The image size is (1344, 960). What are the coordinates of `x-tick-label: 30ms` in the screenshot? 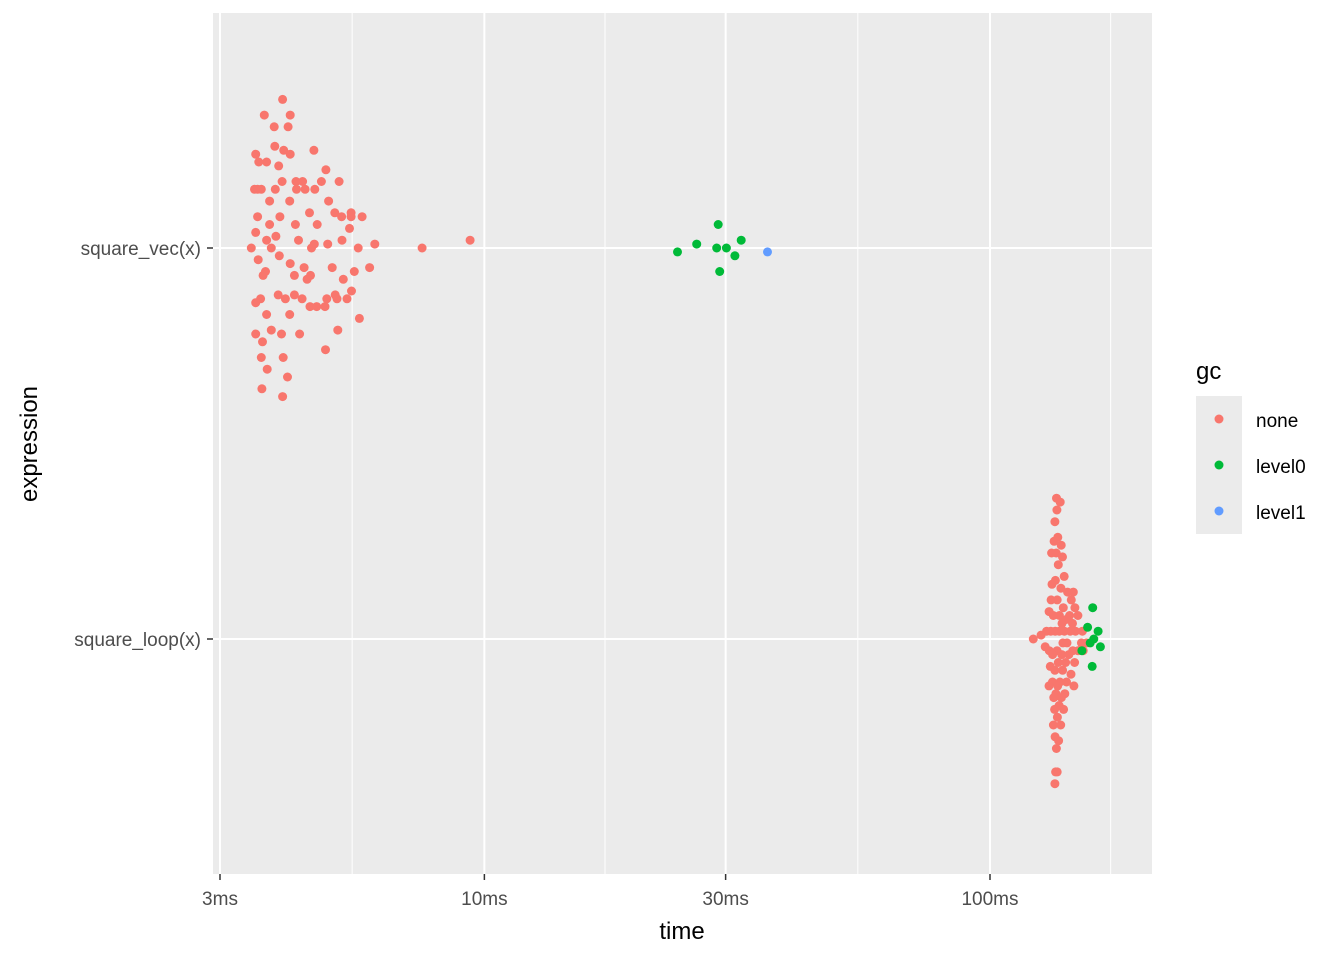 It's located at (725, 899).